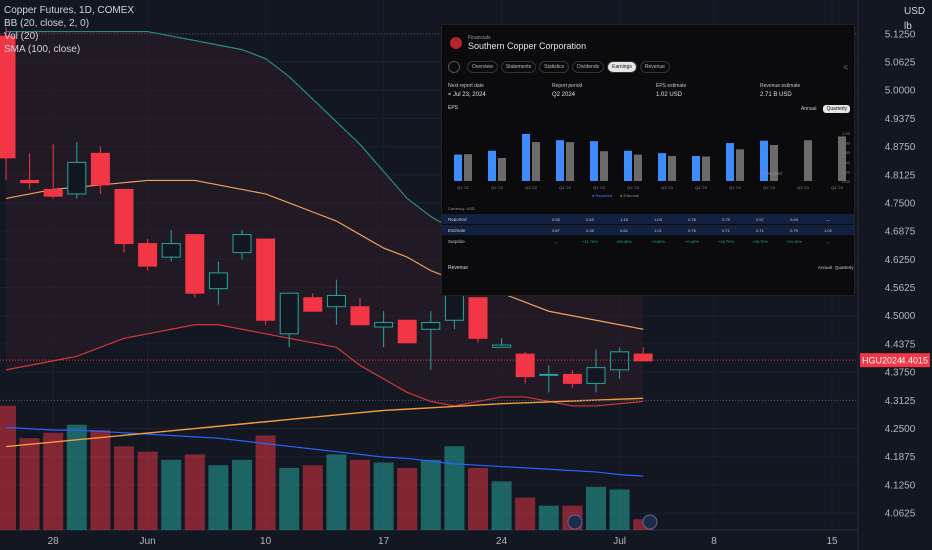 This screenshot has height=550, width=932. Describe the element at coordinates (654, 67) in the screenshot. I see `tab-revenue: Revenue` at that location.